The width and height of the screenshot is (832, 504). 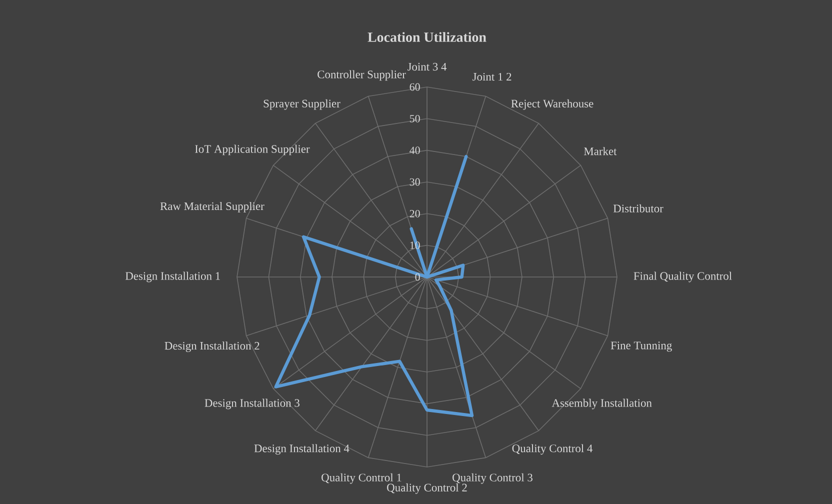 What do you see at coordinates (415, 214) in the screenshot?
I see `y-tick-label: 20` at bounding box center [415, 214].